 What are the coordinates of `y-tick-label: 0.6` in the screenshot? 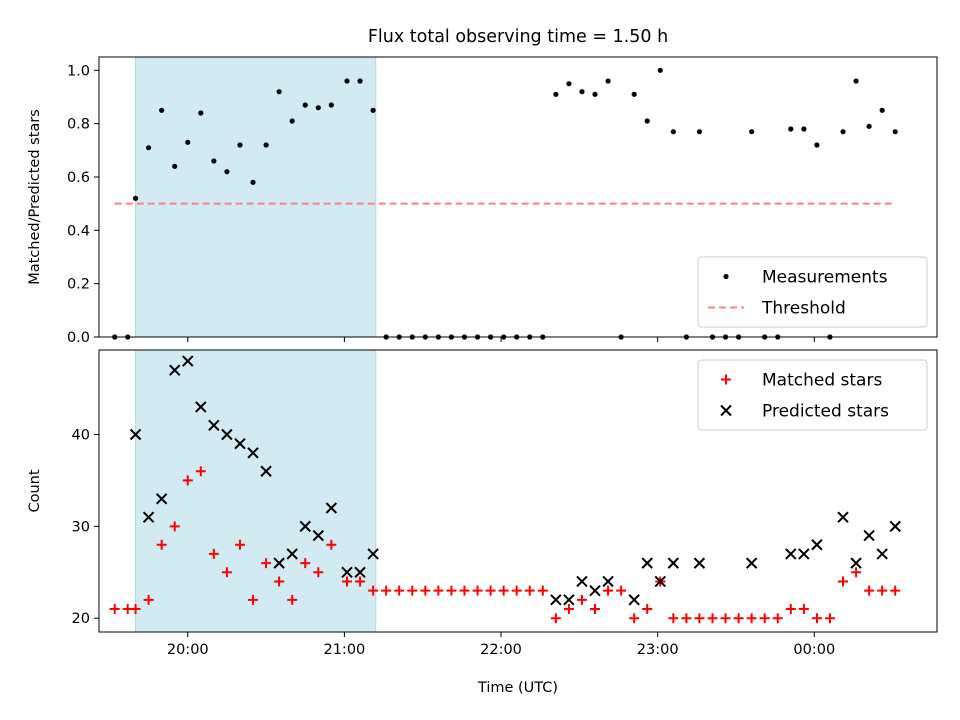 It's located at (78, 178).